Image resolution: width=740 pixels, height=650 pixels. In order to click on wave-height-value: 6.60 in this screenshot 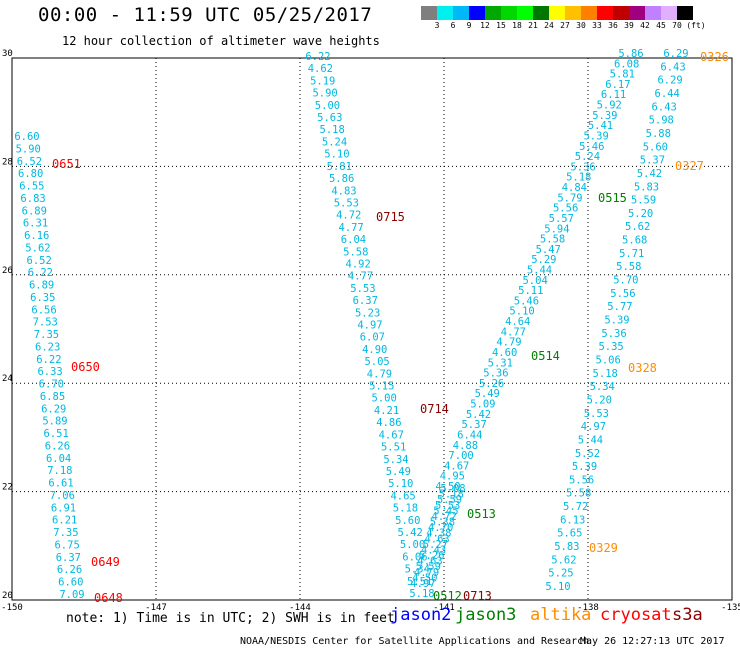, I will do `click(26, 137)`.